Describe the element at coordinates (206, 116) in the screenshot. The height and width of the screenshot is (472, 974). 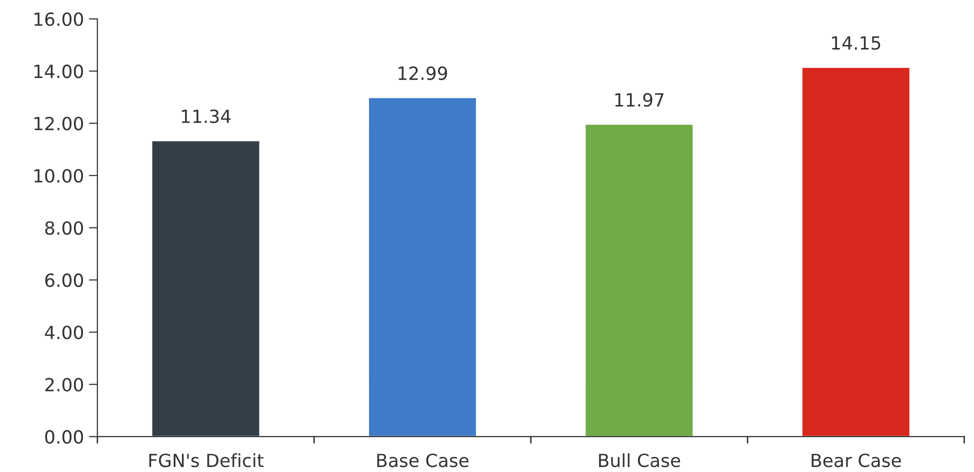
I see `data-label: 11.34` at that location.